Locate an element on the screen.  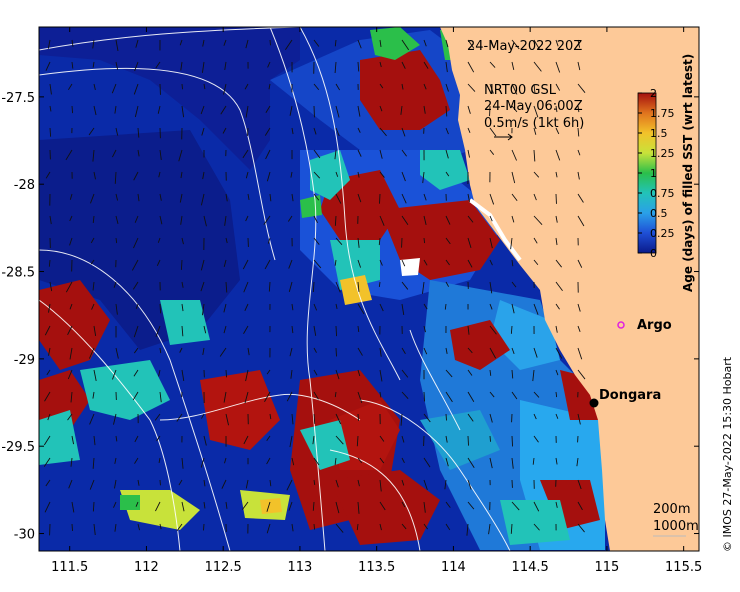
colorbar-tick-label: 0.5 is located at coordinates (659, 213).